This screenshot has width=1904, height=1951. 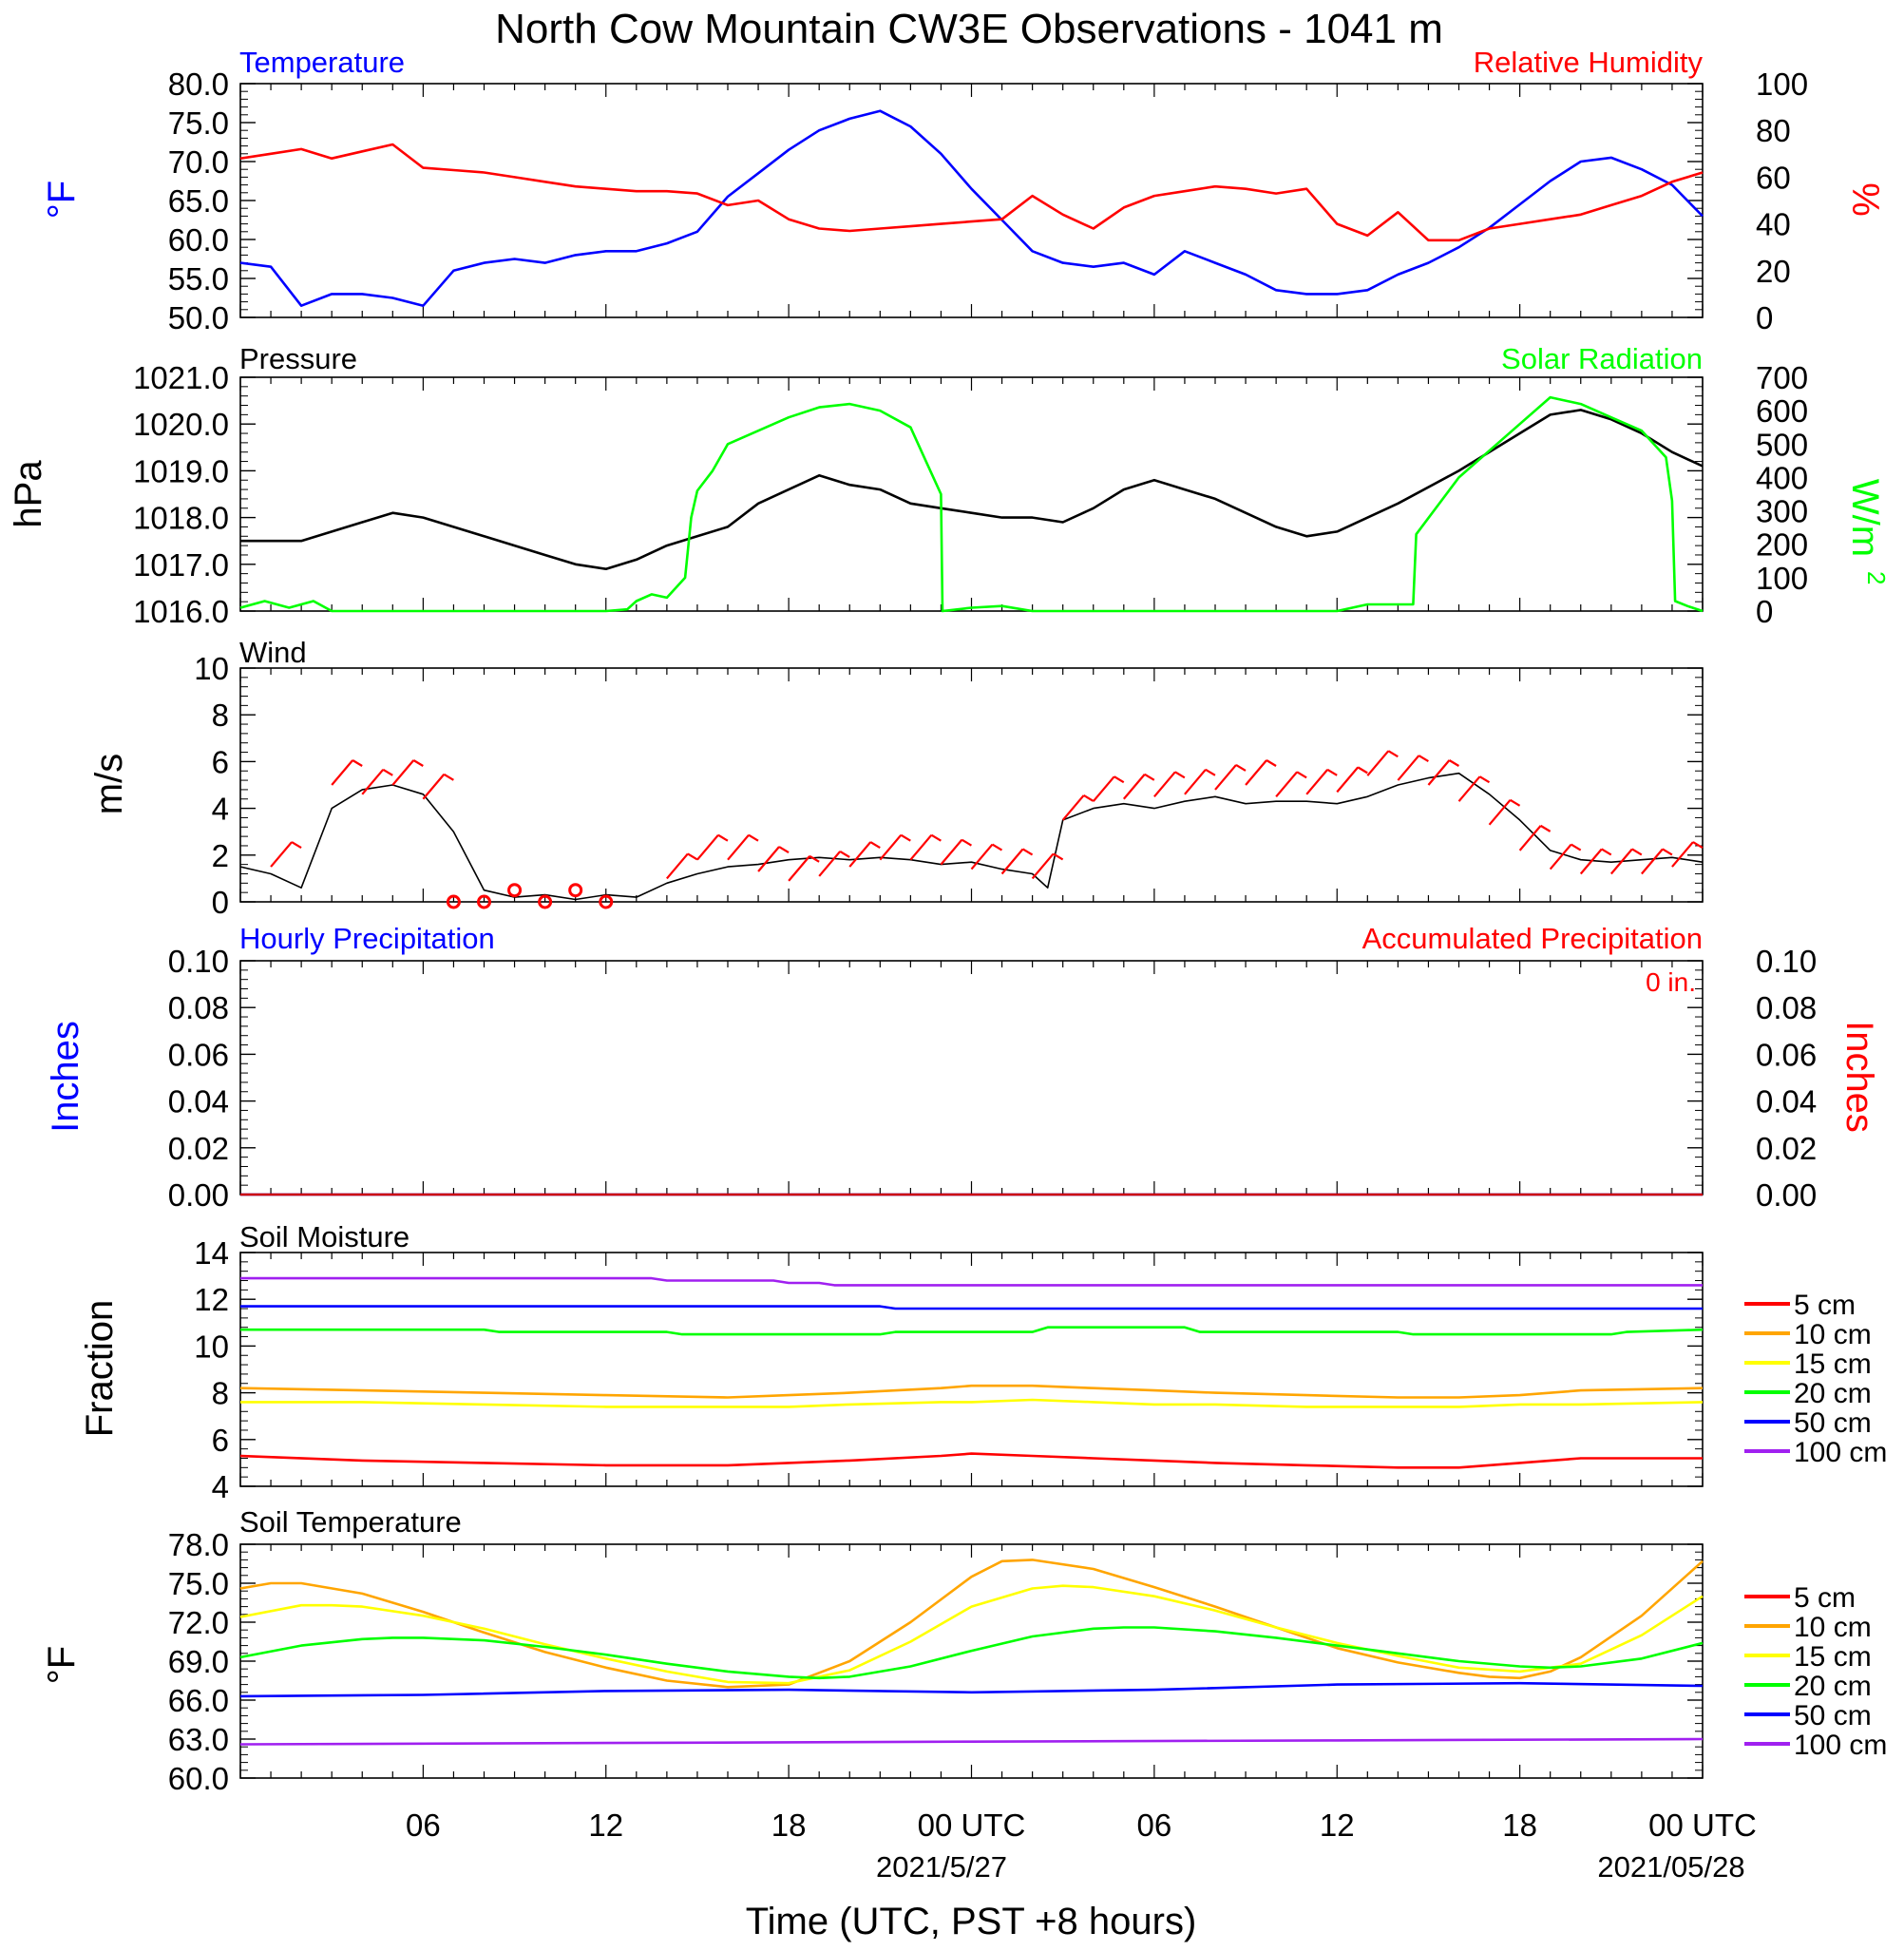 What do you see at coordinates (100, 1369) in the screenshot?
I see `soil-moisture-ylabel: Fraction` at bounding box center [100, 1369].